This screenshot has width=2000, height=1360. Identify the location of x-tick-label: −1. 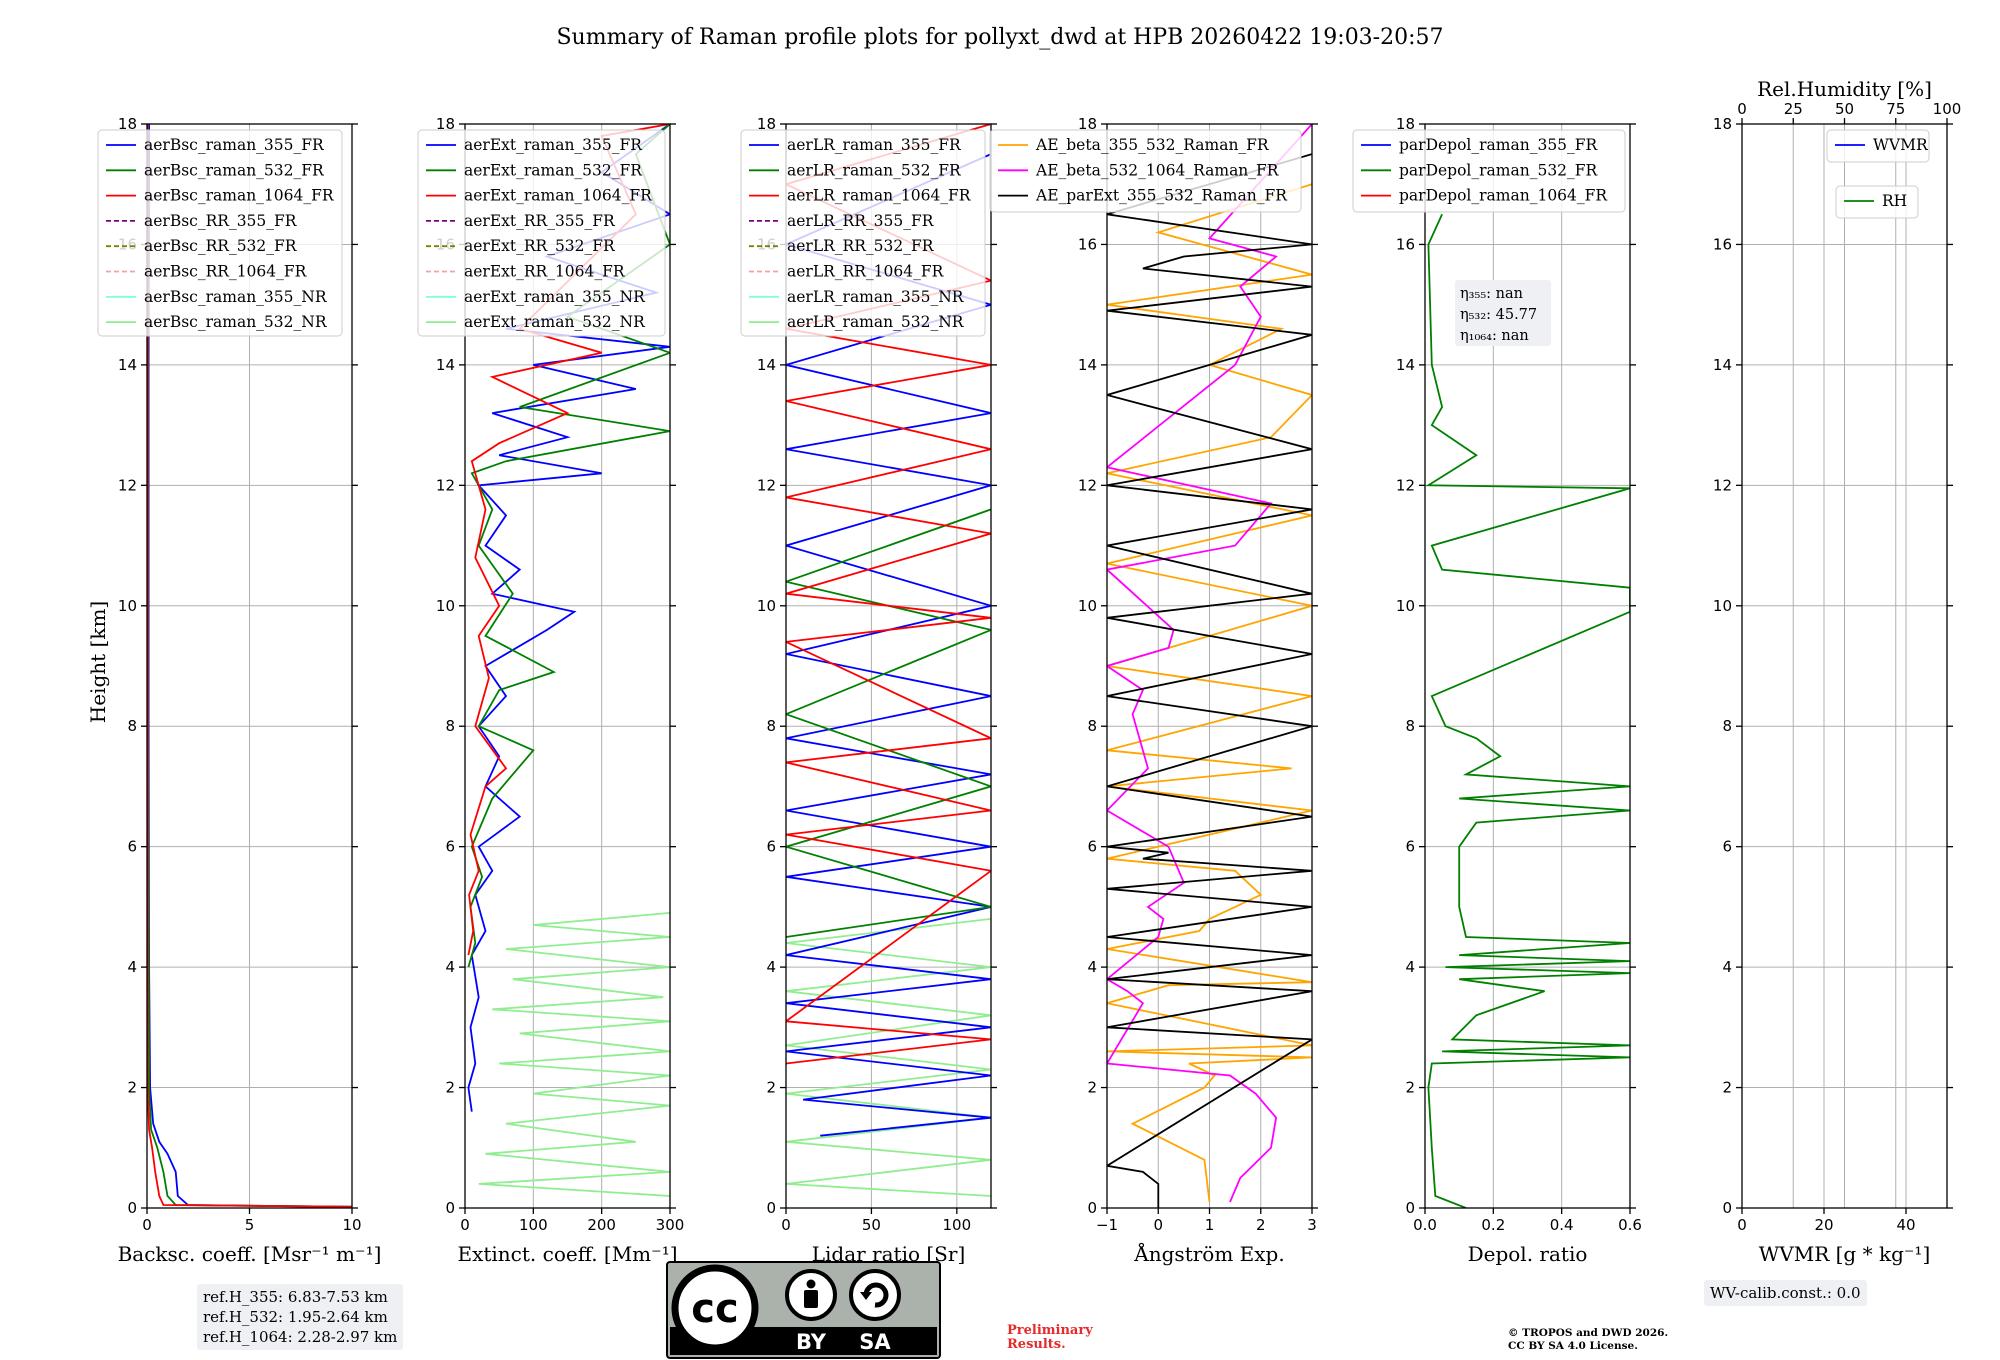
(1107, 1225).